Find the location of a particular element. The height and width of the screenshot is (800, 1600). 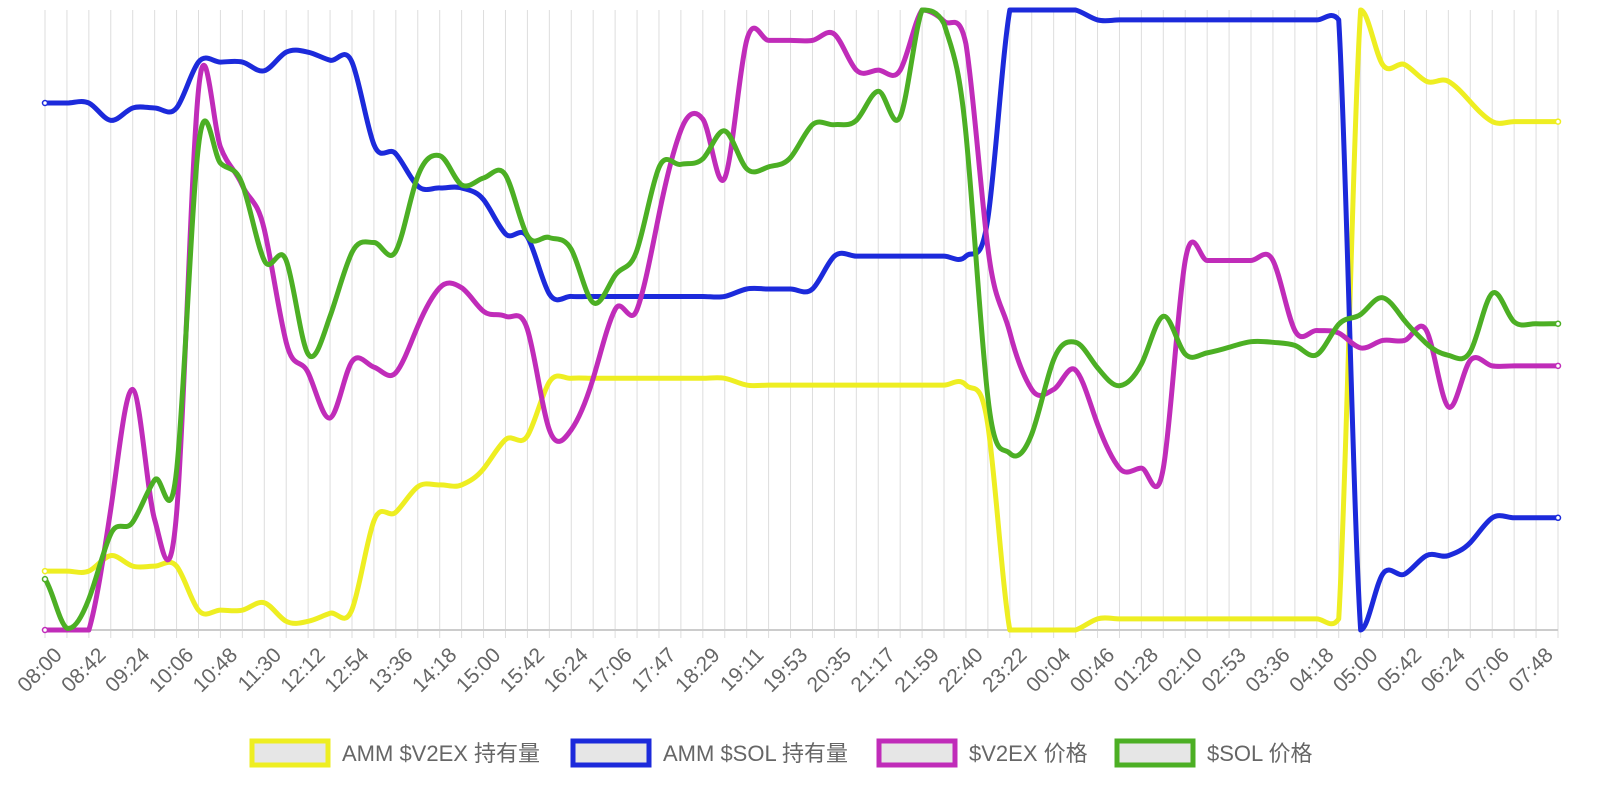

legend-item: $V2EX 价格 is located at coordinates (982, 753).